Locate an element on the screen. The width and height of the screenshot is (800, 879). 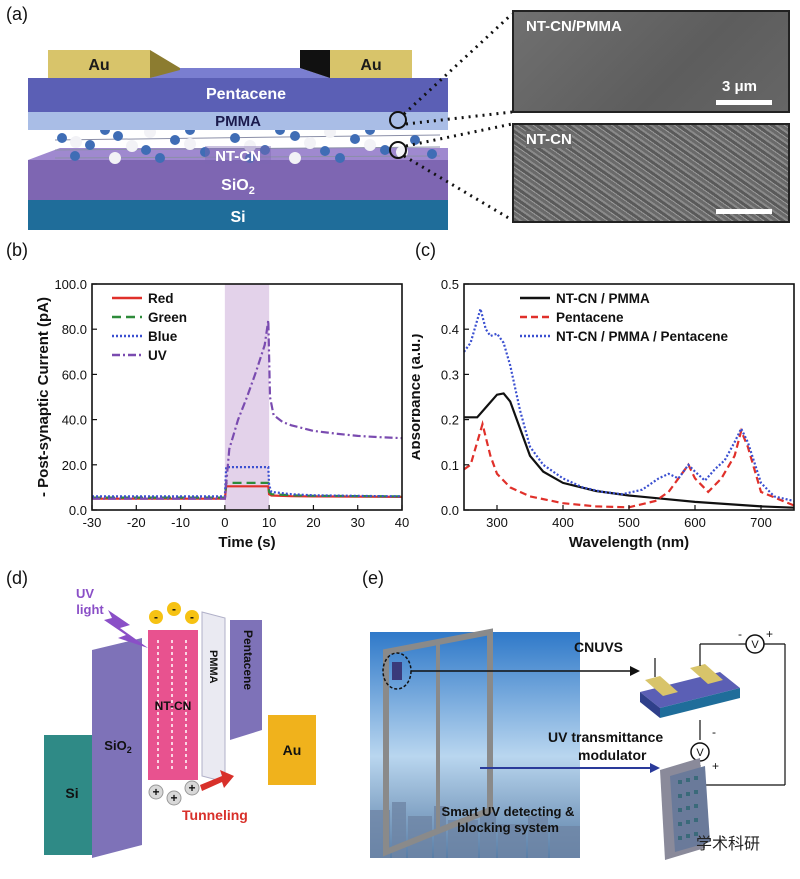
pentacene-layer is located at coordinates (238, 95).